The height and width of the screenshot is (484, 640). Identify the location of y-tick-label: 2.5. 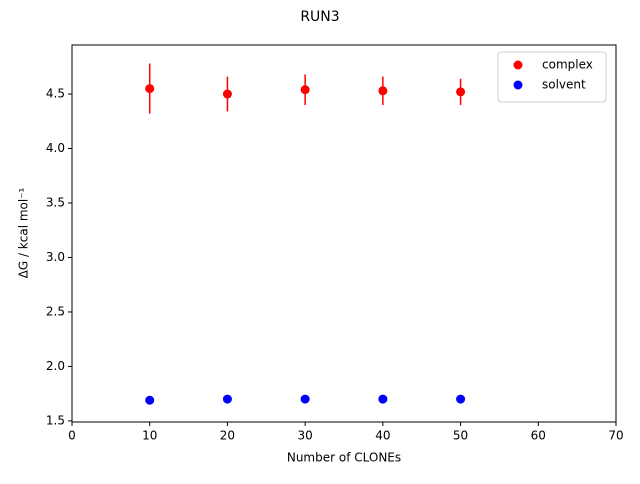
(55, 311).